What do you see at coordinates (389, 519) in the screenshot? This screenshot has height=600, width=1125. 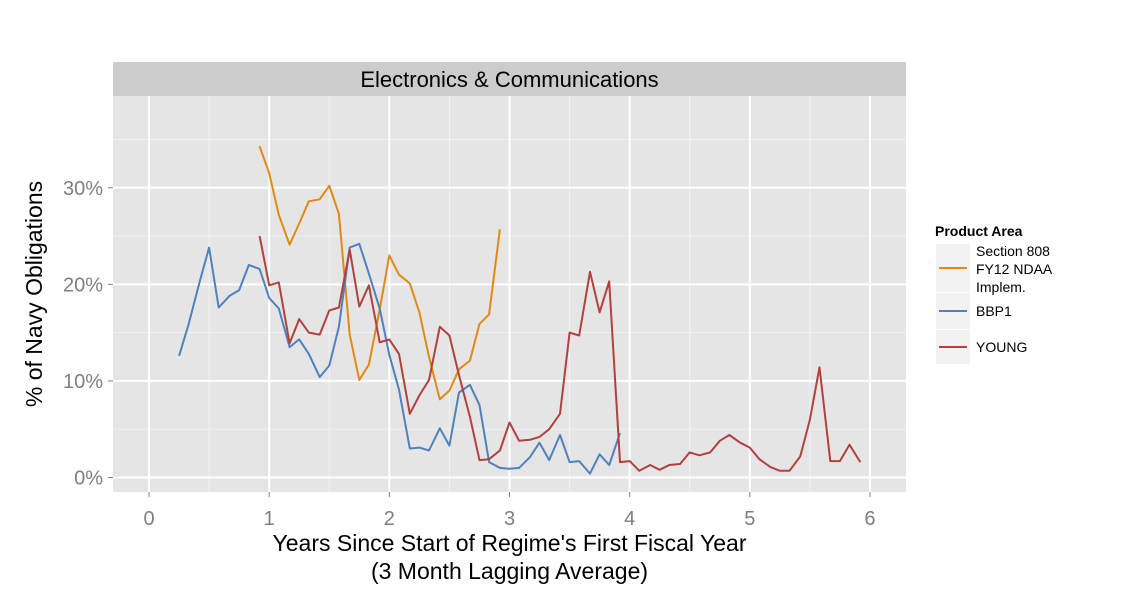 I see `x-tick-label: 2` at bounding box center [389, 519].